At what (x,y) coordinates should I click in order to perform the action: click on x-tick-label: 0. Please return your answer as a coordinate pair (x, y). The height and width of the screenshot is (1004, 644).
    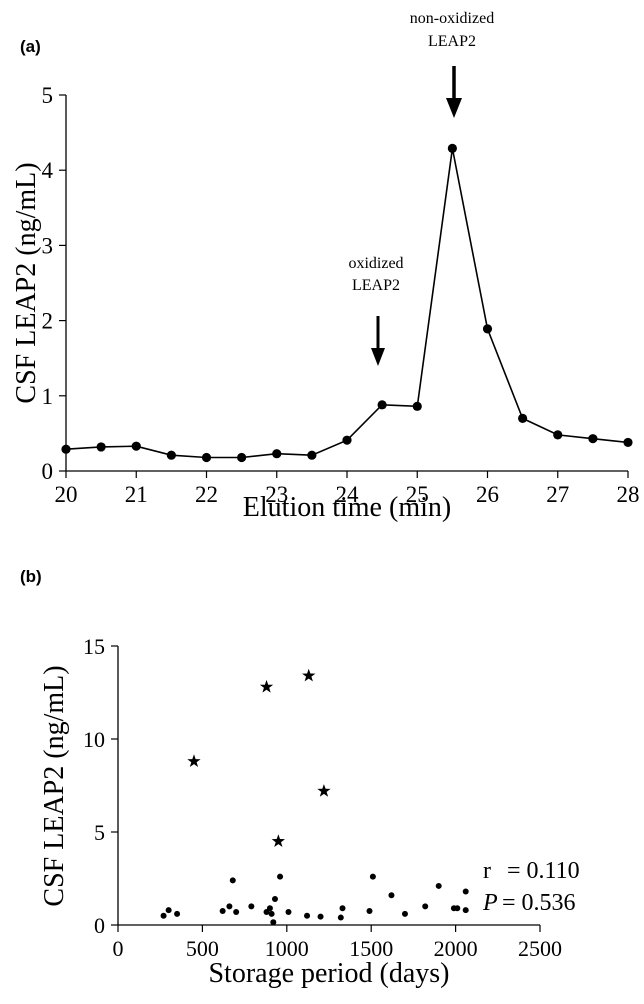
    Looking at the image, I should click on (118, 948).